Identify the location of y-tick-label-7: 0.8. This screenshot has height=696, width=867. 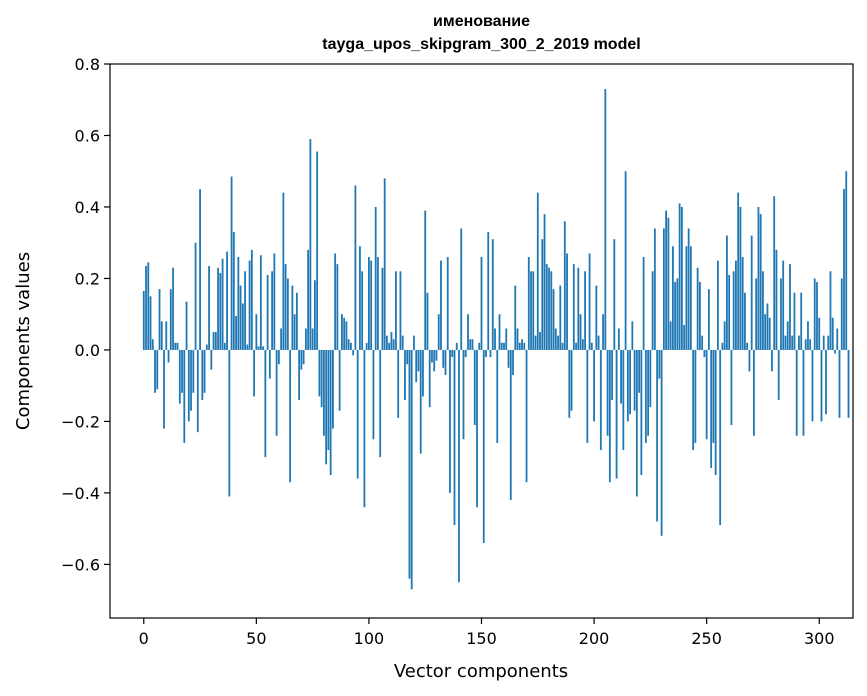
(87, 64).